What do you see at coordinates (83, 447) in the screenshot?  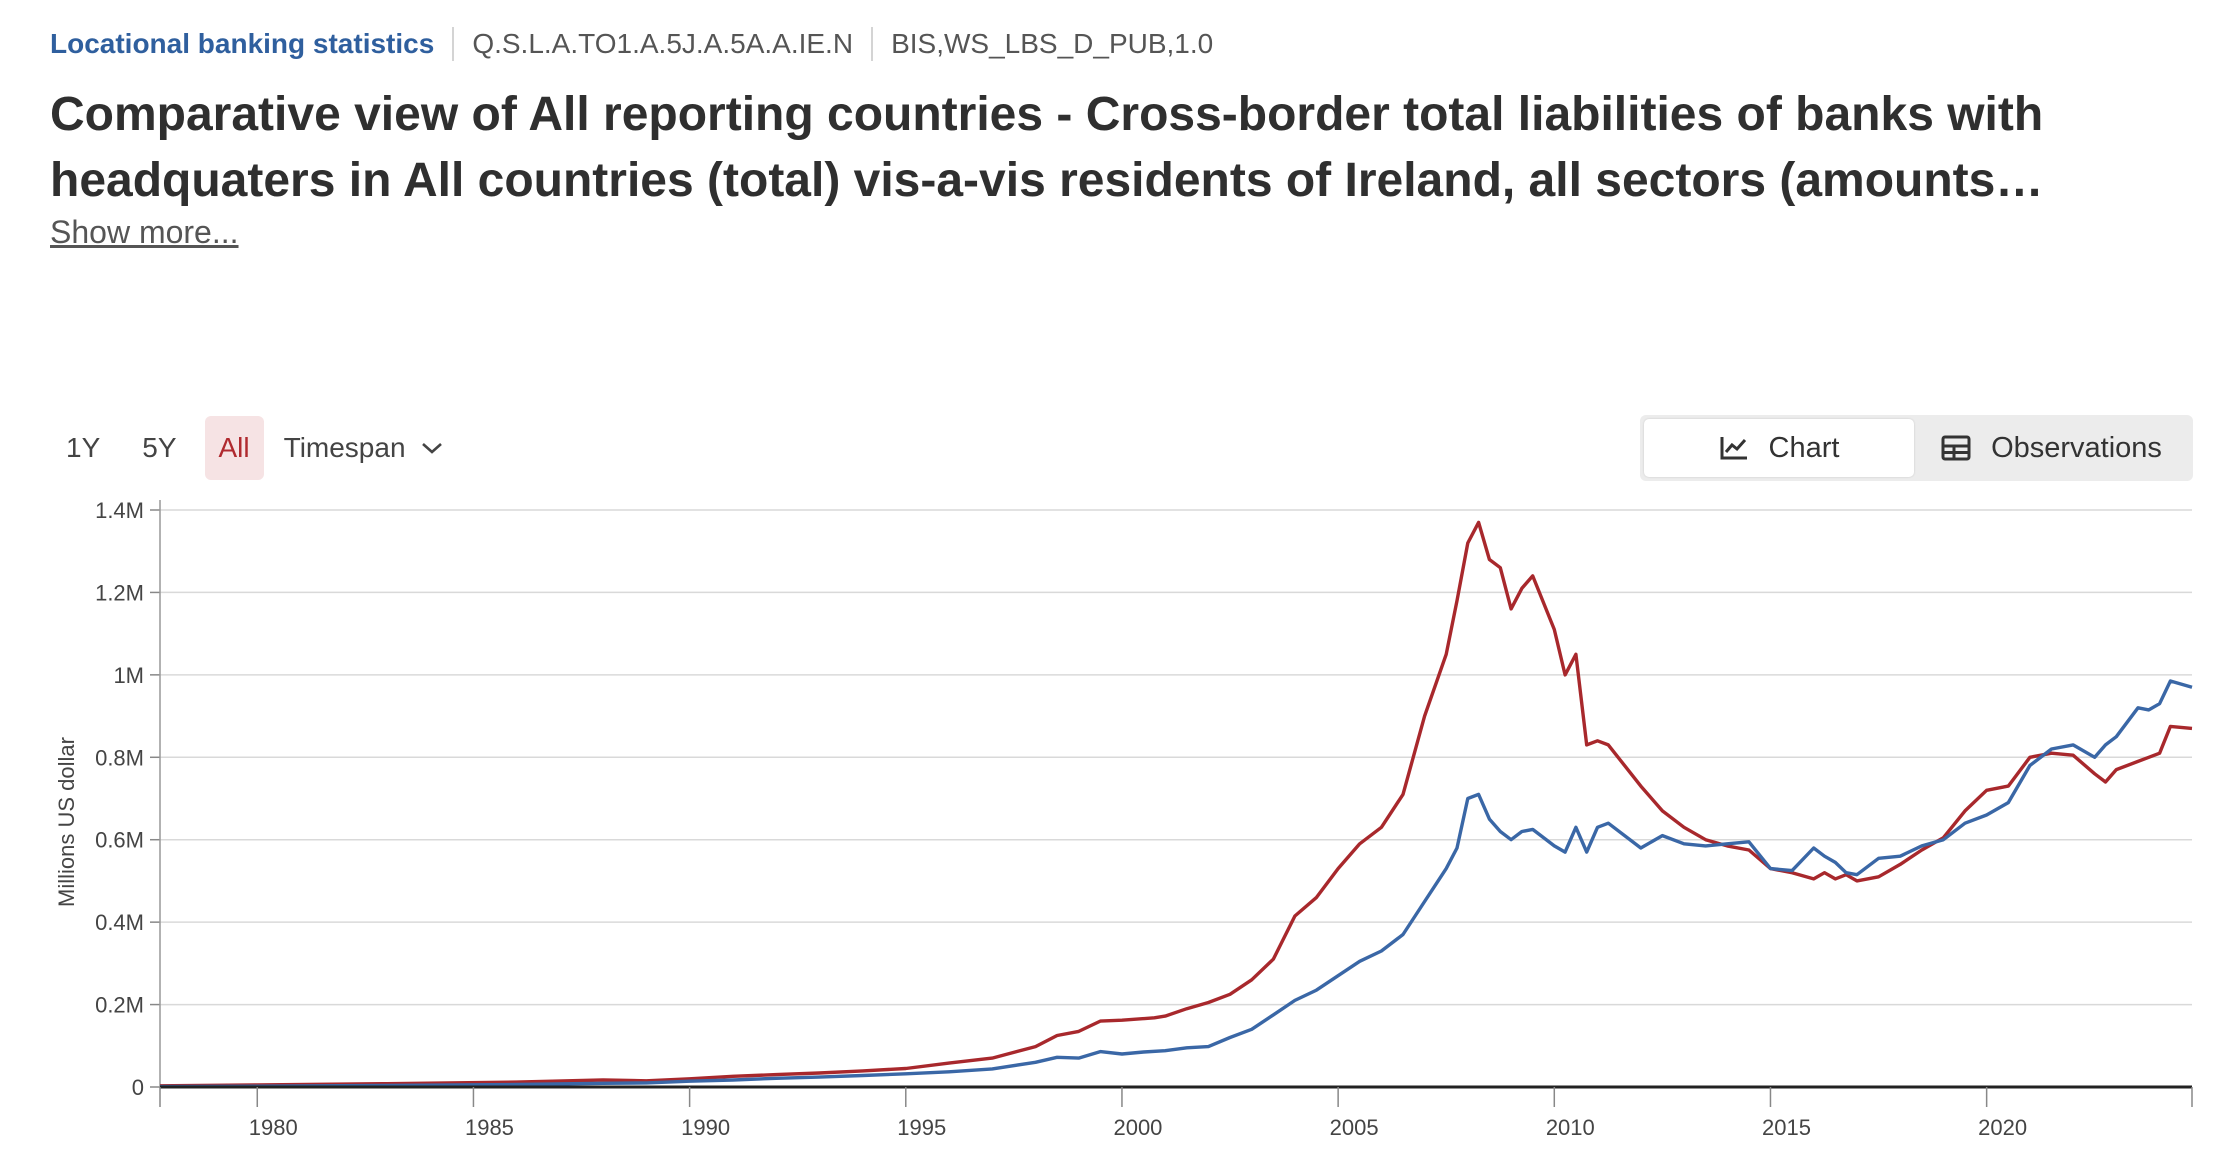 I see `range-1y-button: 1Y` at bounding box center [83, 447].